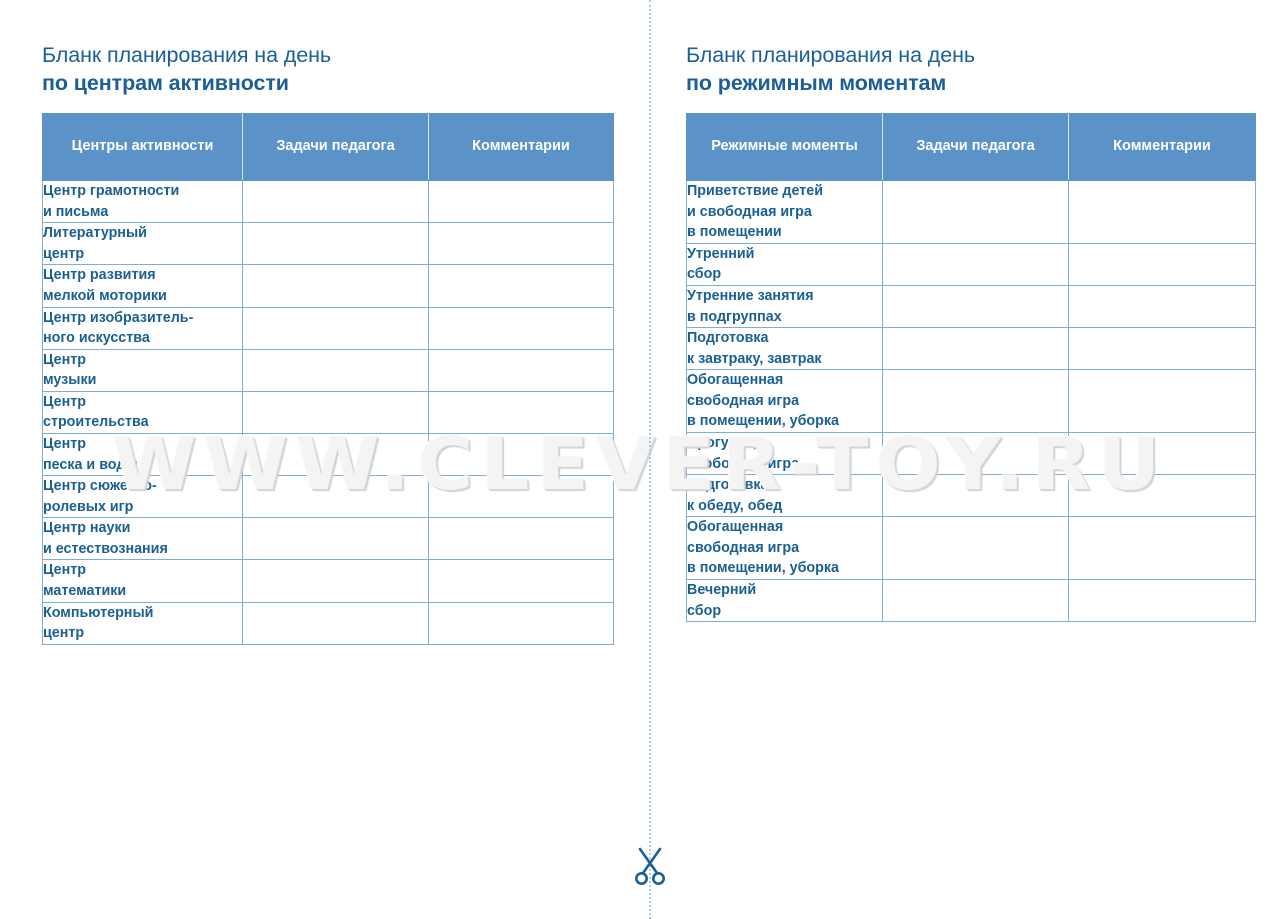  I want to click on table-row: Центр строительства, so click(328, 412).